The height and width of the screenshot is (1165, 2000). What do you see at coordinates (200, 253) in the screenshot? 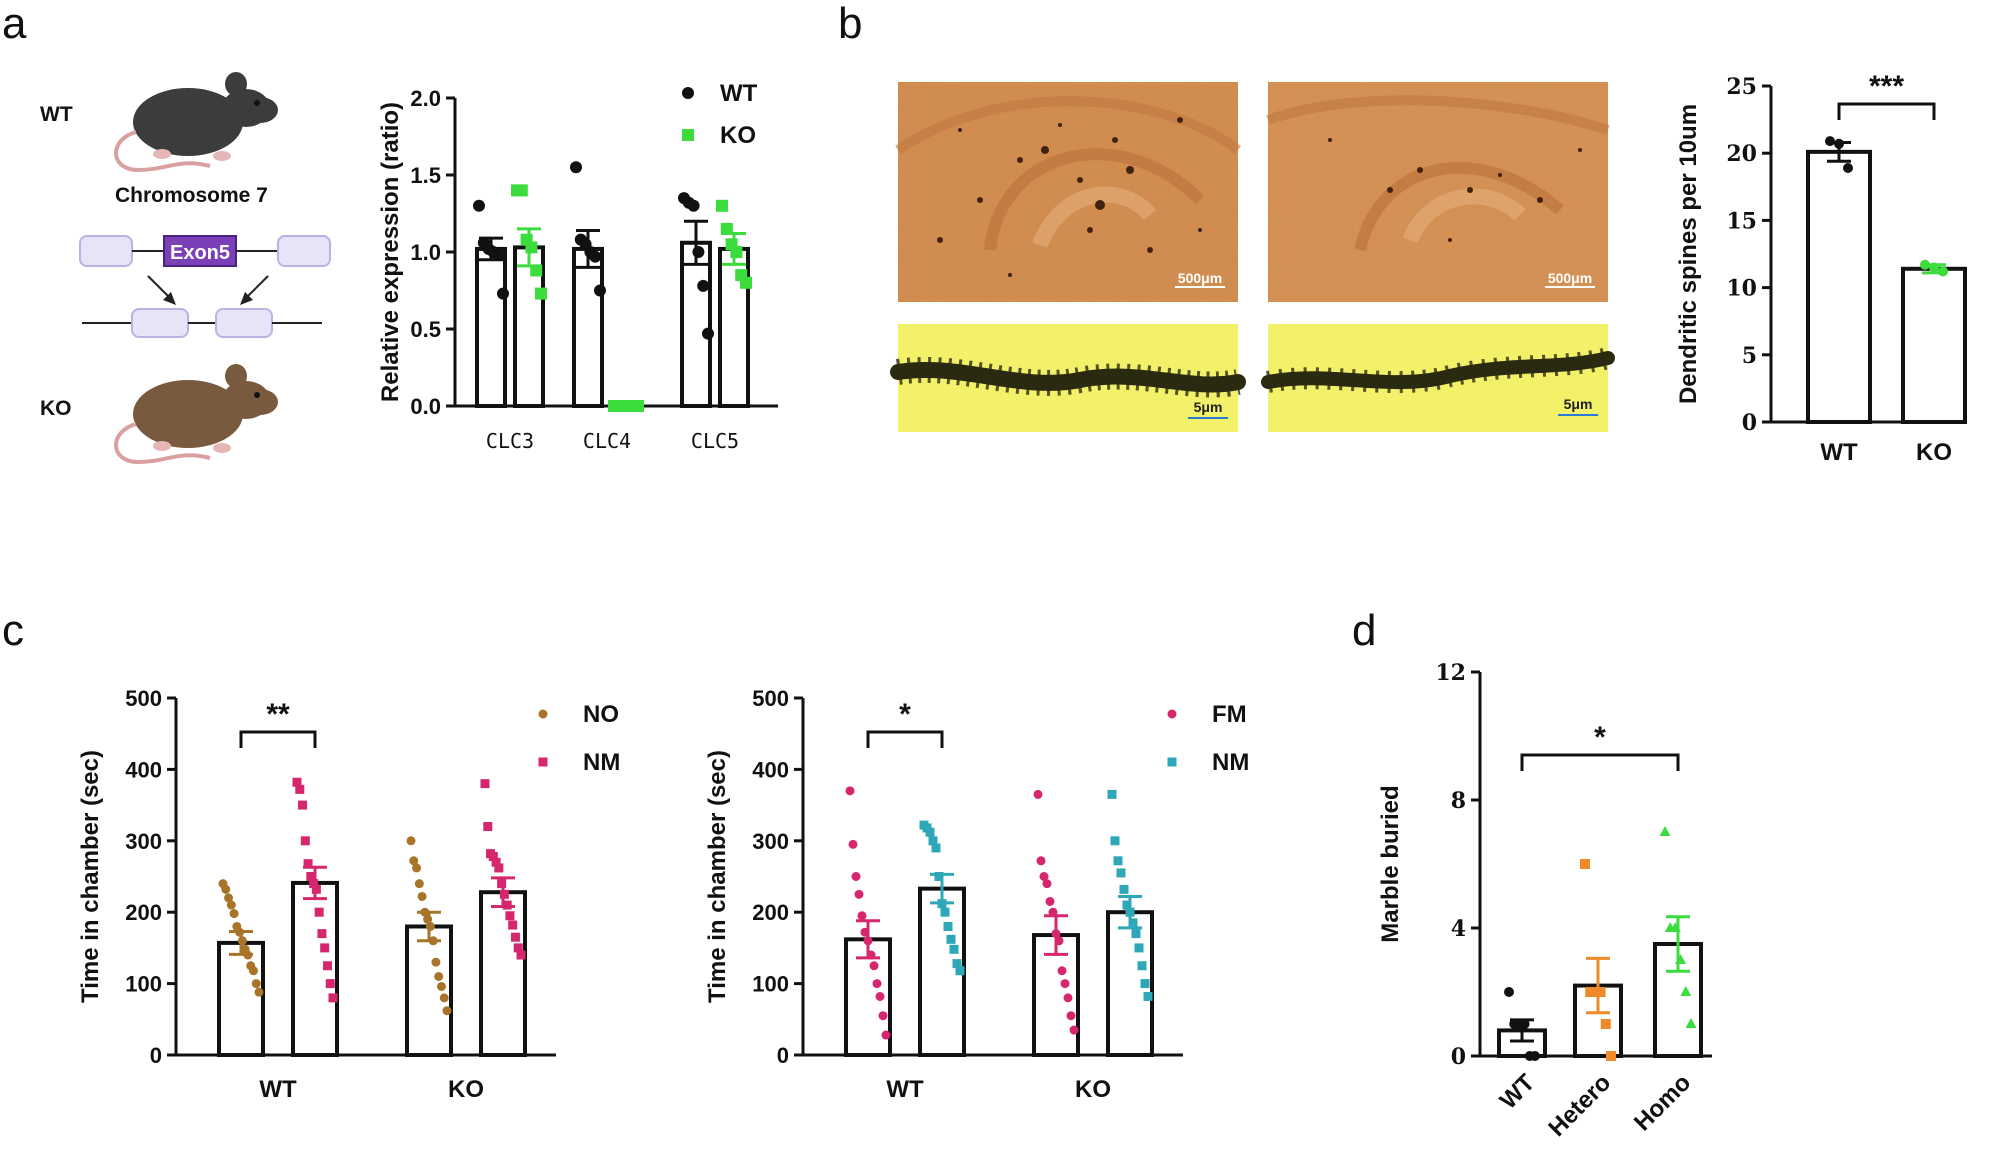
I see `exon5-label: Exon5` at bounding box center [200, 253].